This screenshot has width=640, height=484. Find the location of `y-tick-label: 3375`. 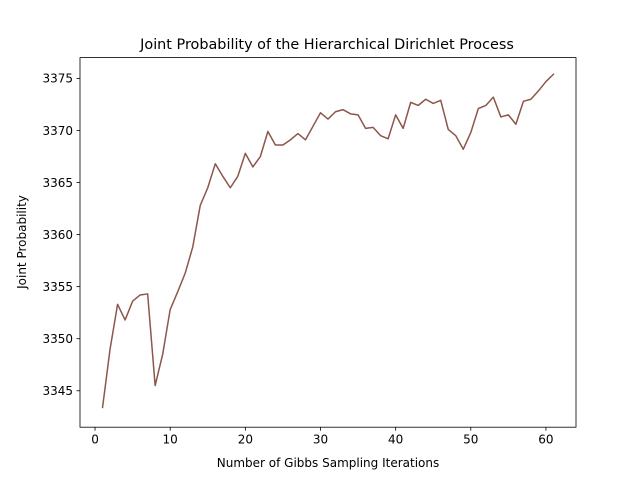

y-tick-label: 3375 is located at coordinates (57, 79).